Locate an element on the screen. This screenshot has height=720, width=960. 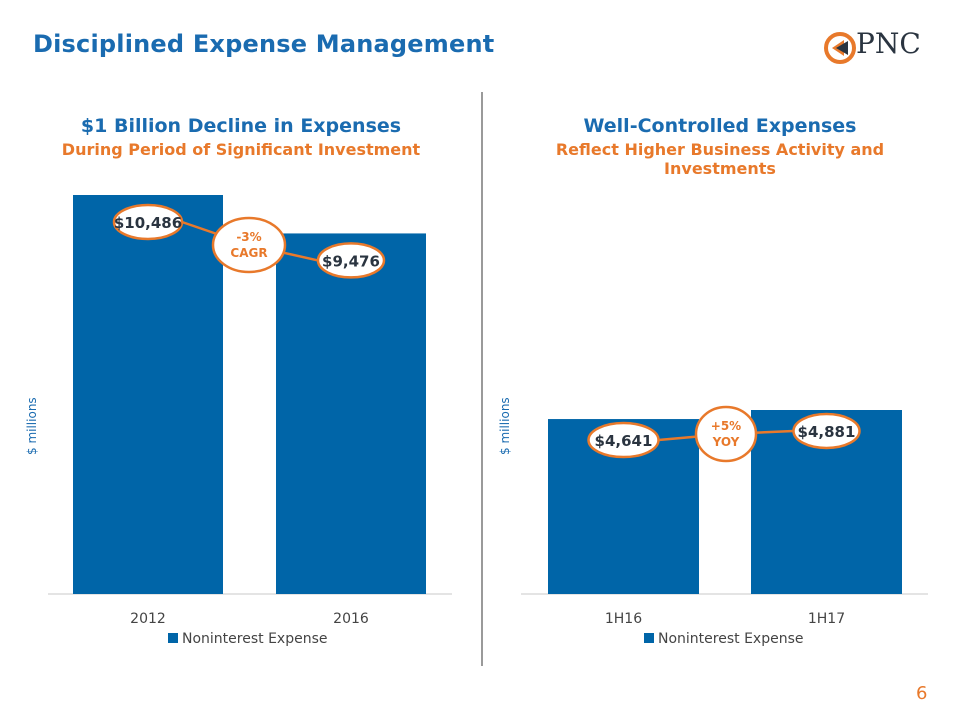
right-chart-title: Well-Controlled Expenses is located at coordinates (720, 126).